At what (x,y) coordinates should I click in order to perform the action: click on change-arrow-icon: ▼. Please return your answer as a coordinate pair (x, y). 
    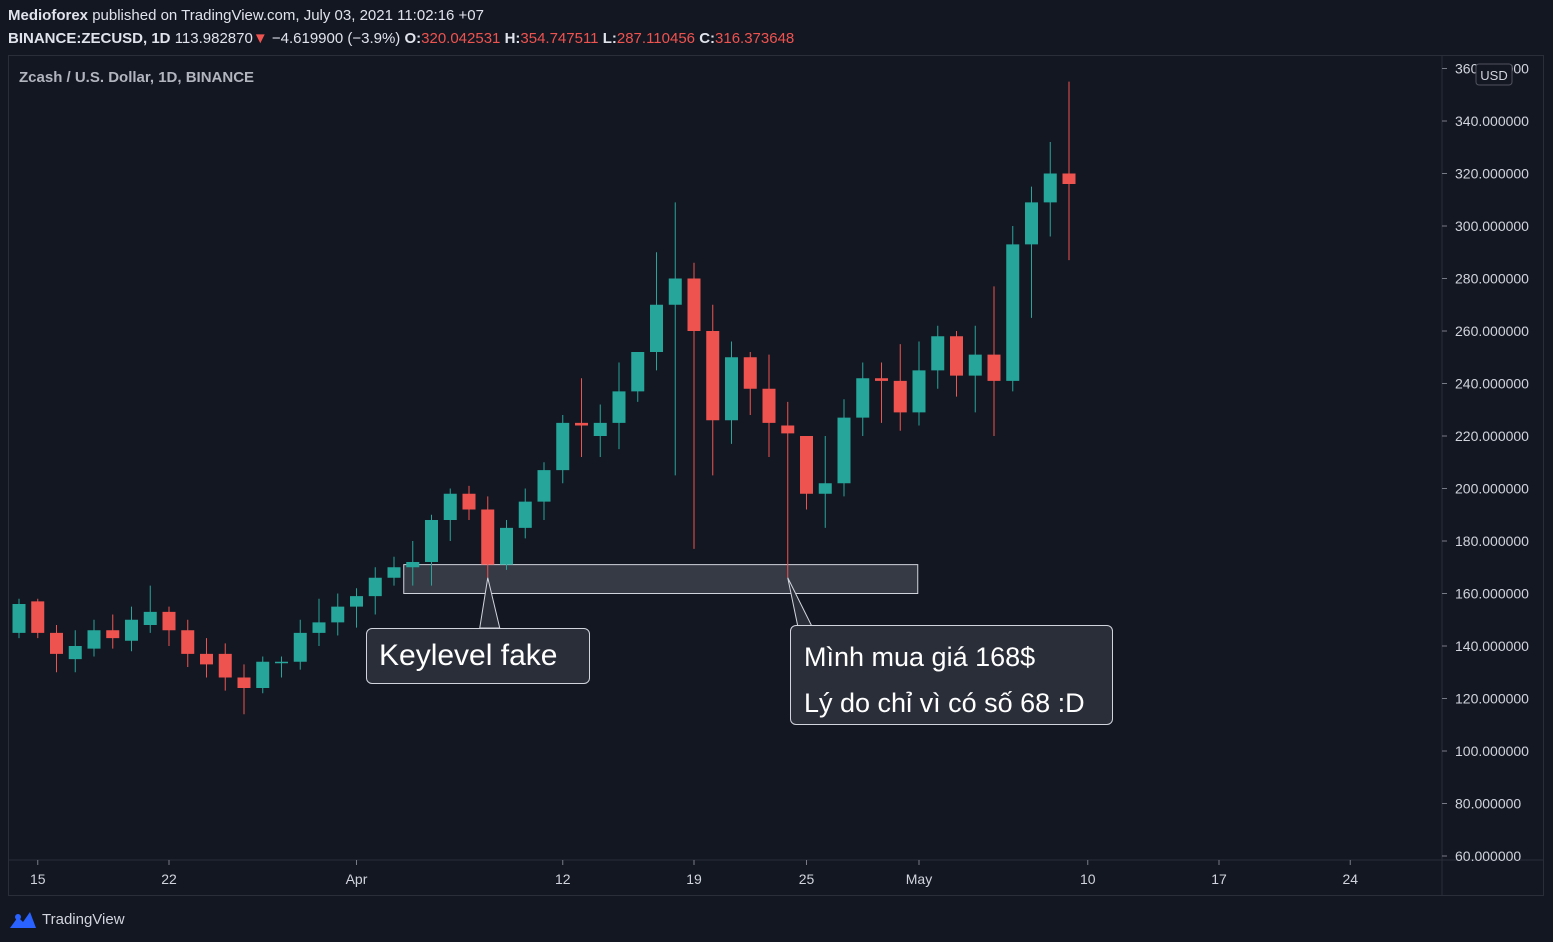
    Looking at the image, I should click on (260, 38).